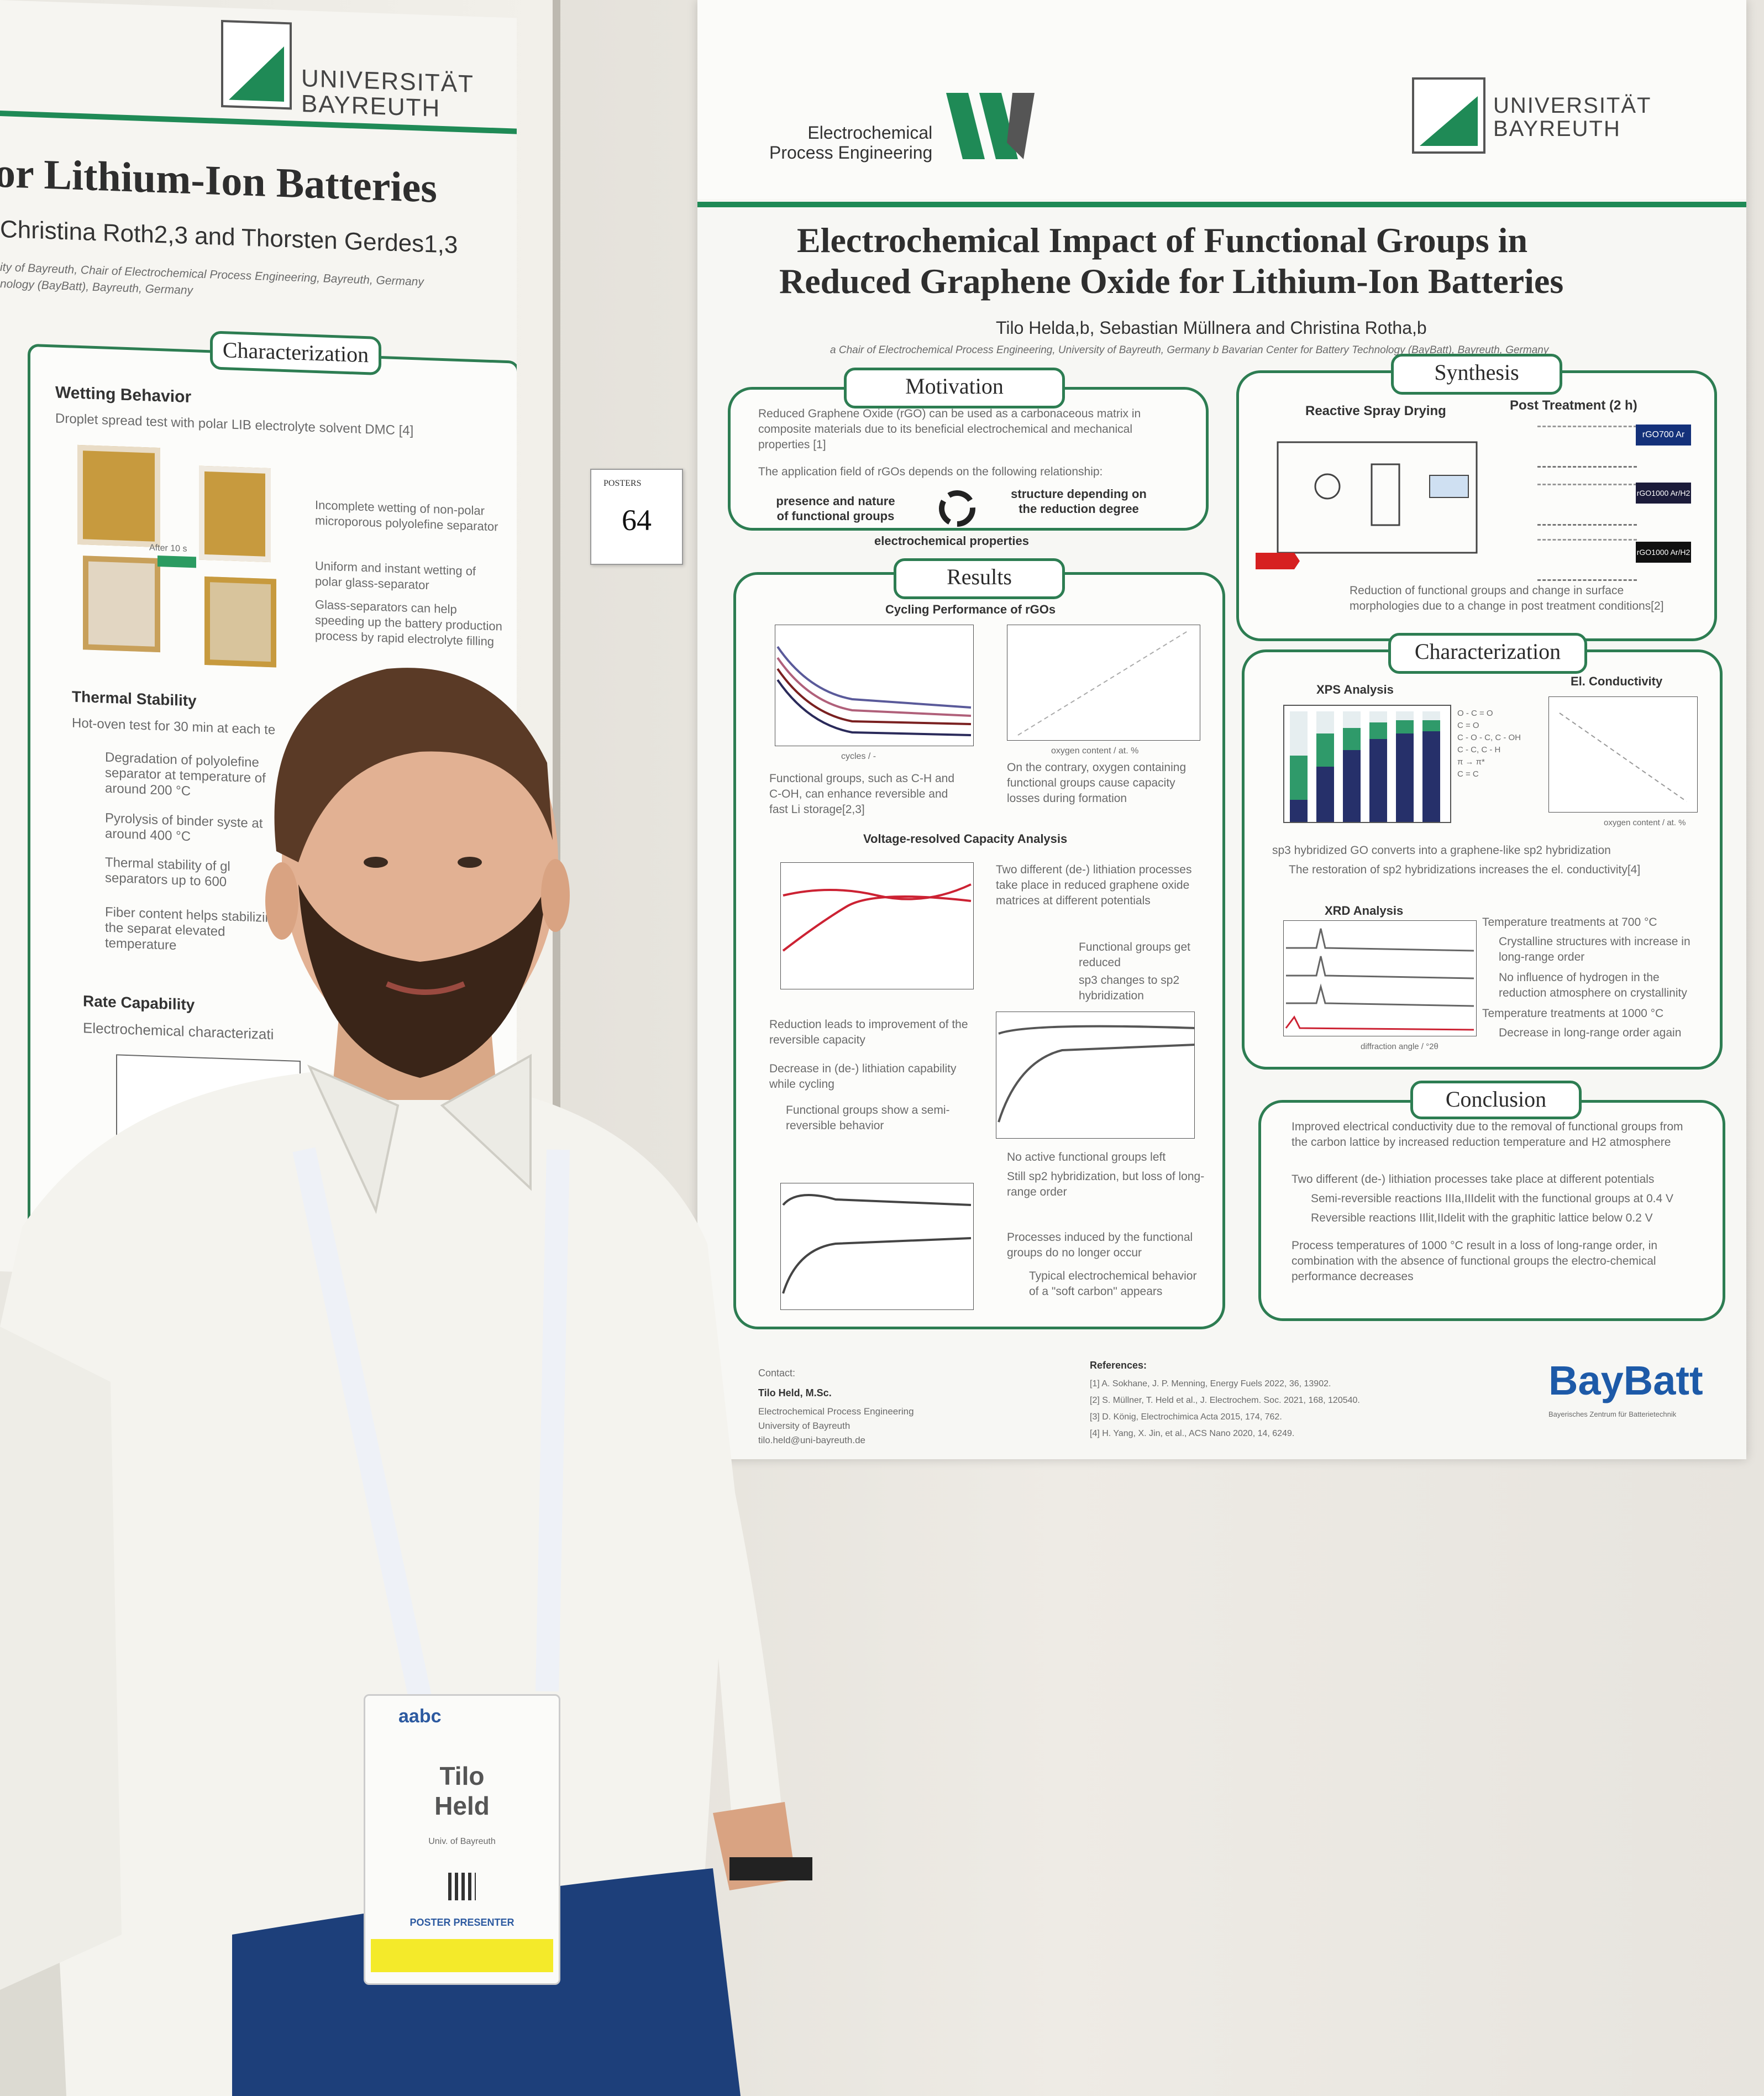  Describe the element at coordinates (1572, 117) in the screenshot. I see `university-name-main: UNIVERSITÄT BAYREUTH` at that location.